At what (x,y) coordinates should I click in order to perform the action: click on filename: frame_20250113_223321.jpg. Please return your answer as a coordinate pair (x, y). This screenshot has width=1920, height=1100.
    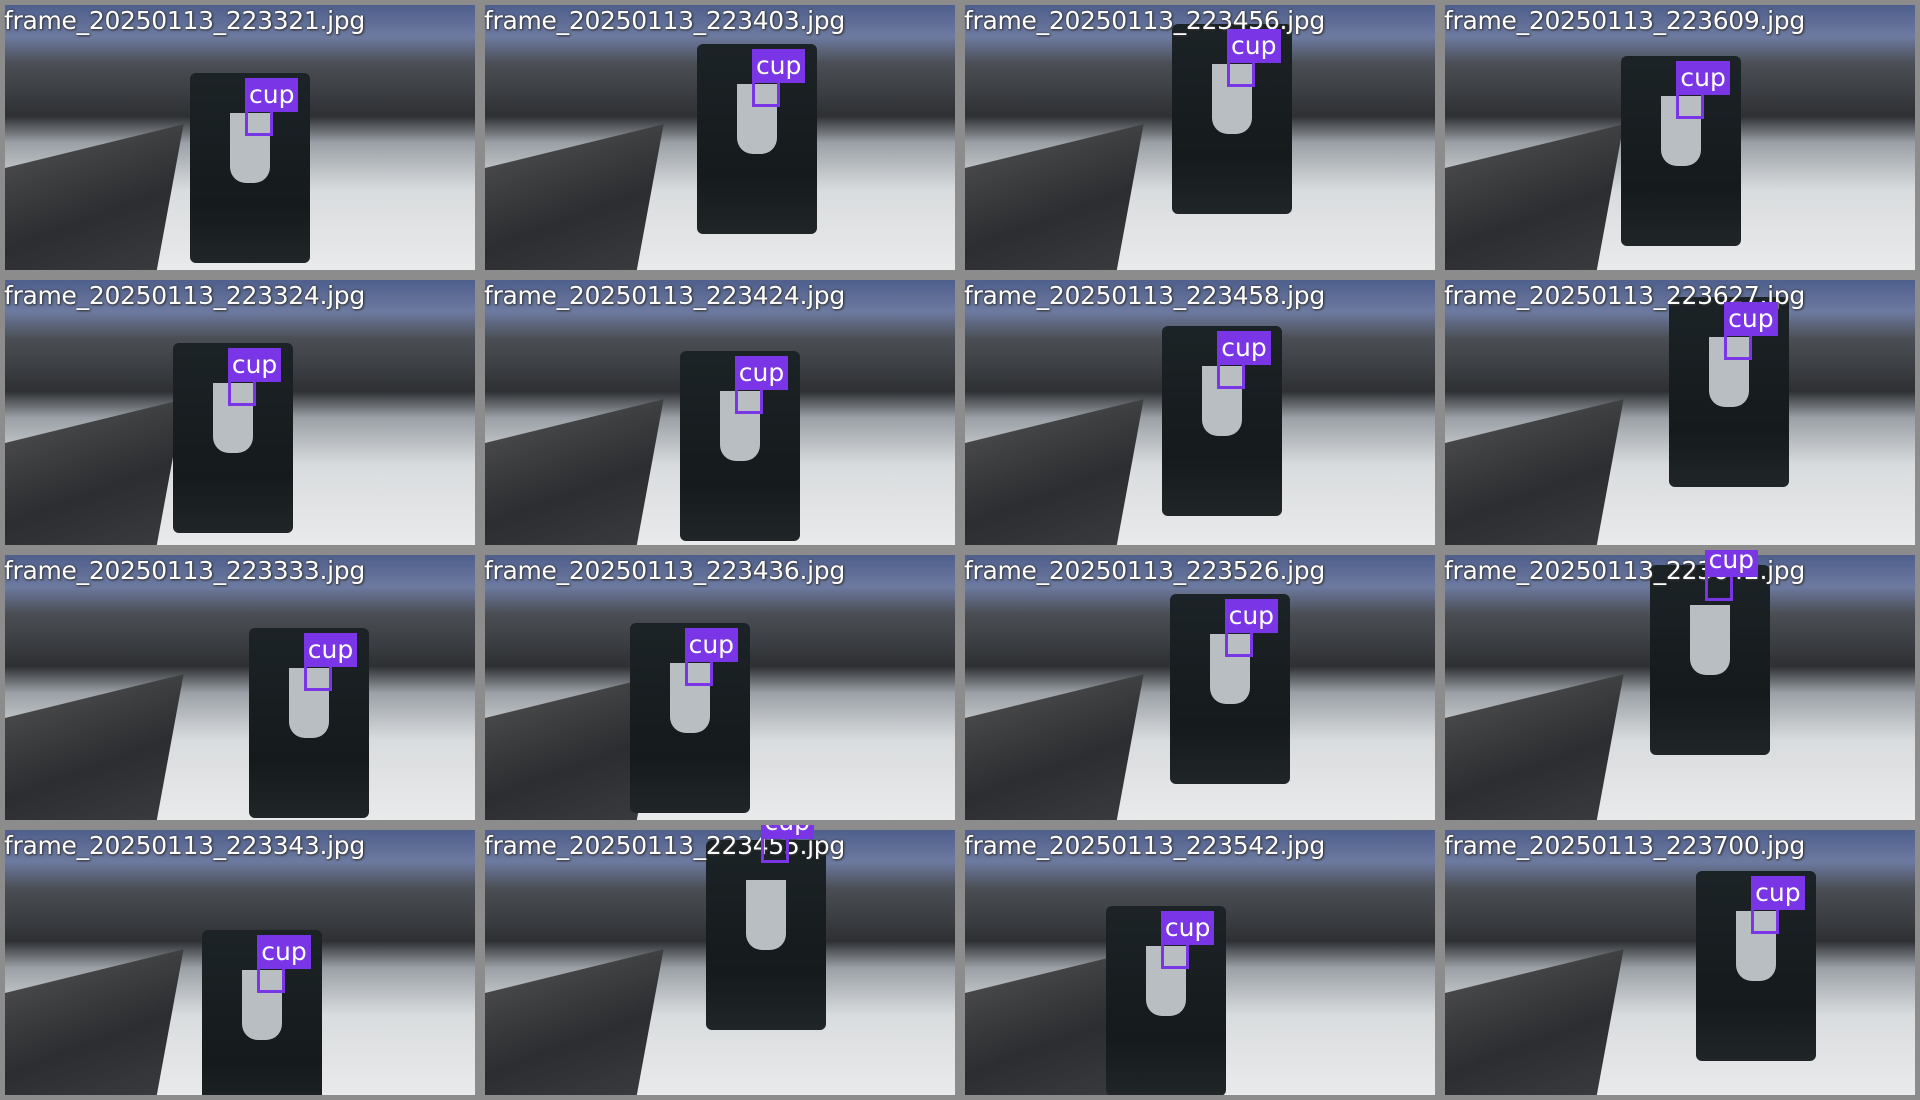
    Looking at the image, I should click on (184, 20).